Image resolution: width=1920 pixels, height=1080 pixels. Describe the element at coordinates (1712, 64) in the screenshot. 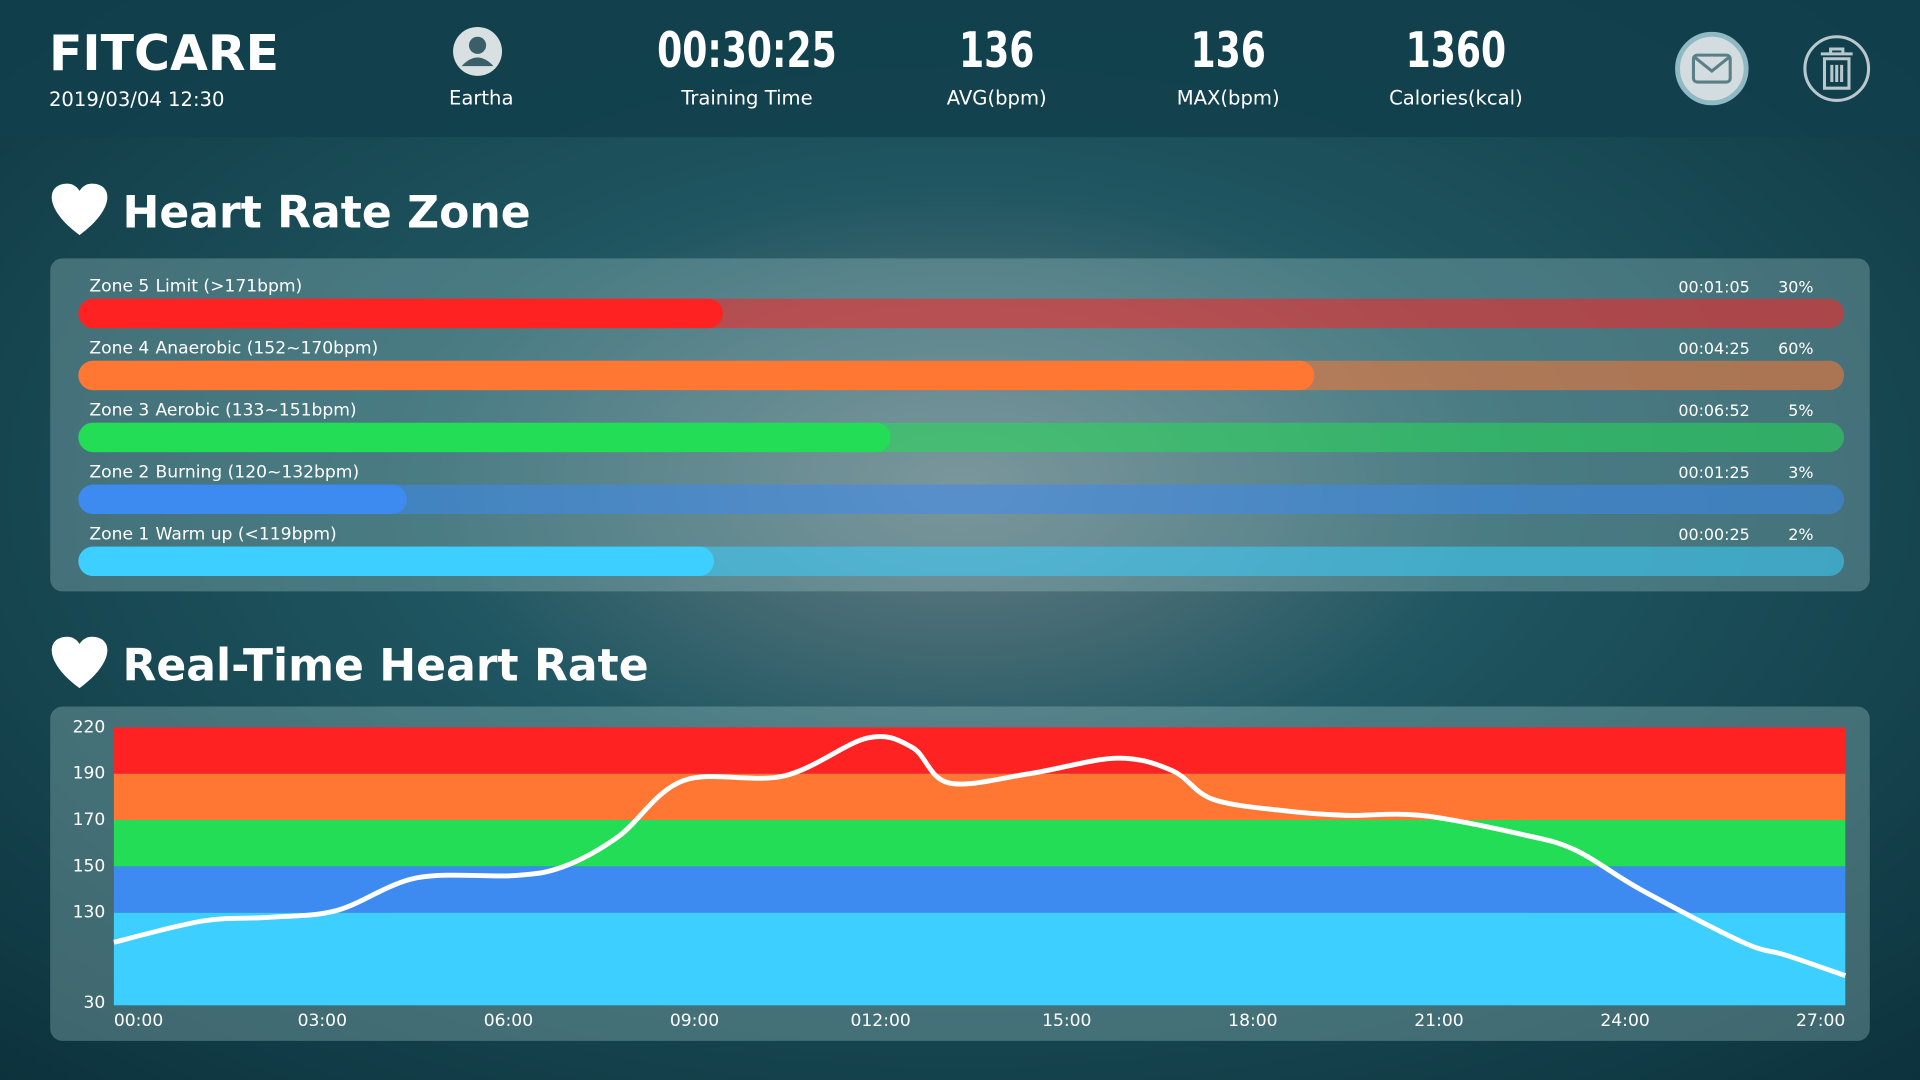

I see `mail-flap` at that location.